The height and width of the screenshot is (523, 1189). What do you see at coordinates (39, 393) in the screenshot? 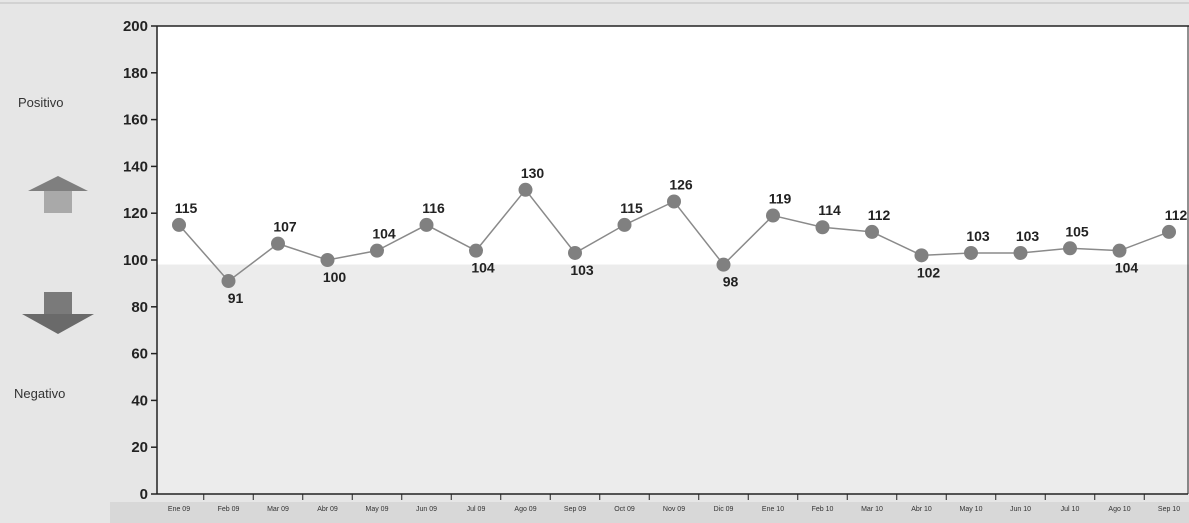
I see `negative-label: Negativo` at bounding box center [39, 393].